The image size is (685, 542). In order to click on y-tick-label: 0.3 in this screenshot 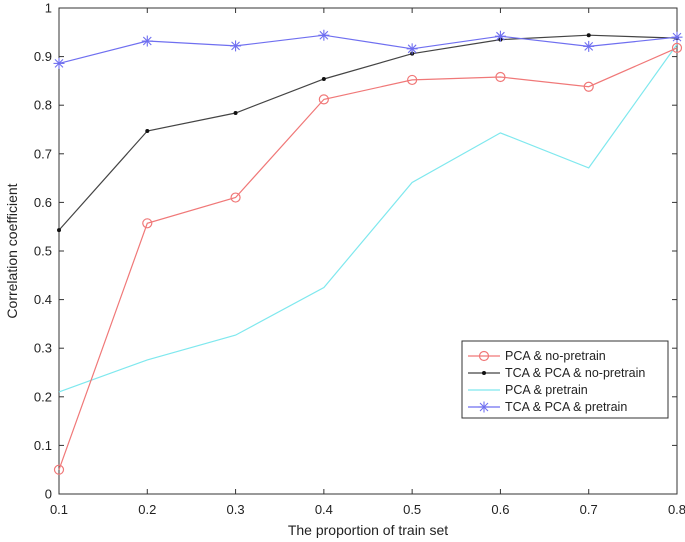, I will do `click(43, 348)`.